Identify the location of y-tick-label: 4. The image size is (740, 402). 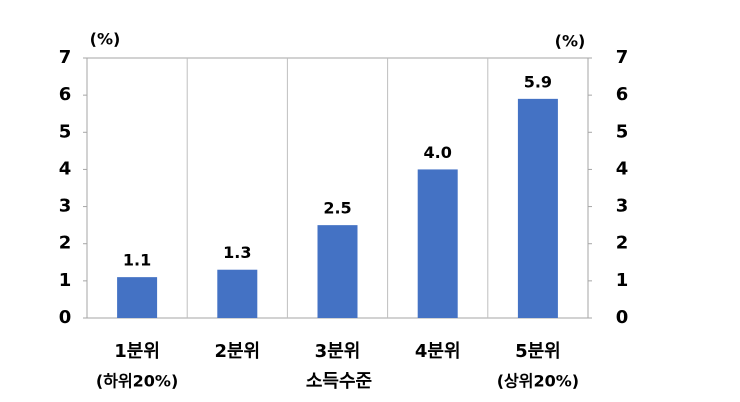
(65, 168).